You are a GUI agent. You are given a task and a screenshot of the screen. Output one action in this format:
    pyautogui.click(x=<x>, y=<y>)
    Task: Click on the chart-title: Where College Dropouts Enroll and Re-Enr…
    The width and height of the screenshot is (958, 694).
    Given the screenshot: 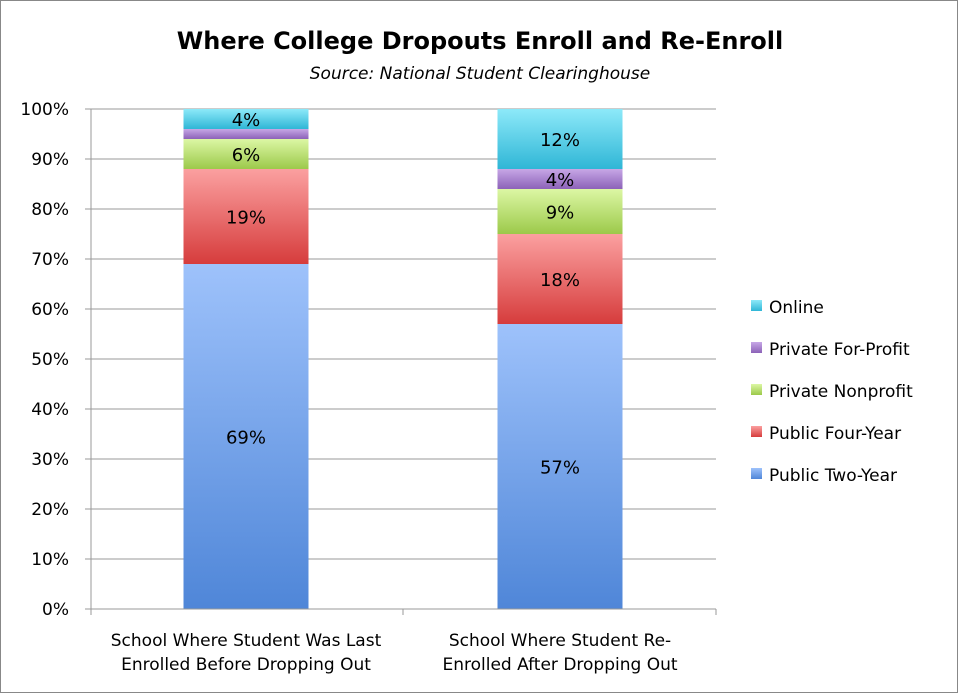 What is the action you would take?
    pyautogui.click(x=480, y=41)
    